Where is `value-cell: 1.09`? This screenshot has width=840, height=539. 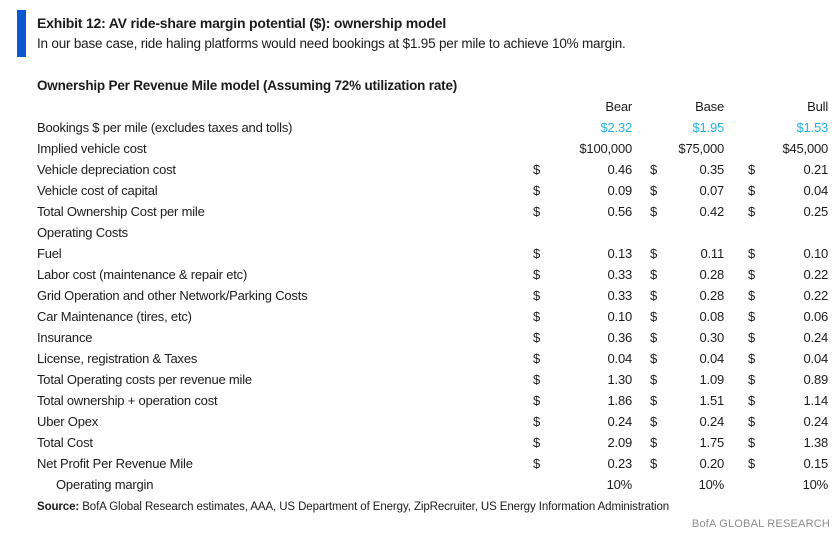 value-cell: 1.09 is located at coordinates (712, 379).